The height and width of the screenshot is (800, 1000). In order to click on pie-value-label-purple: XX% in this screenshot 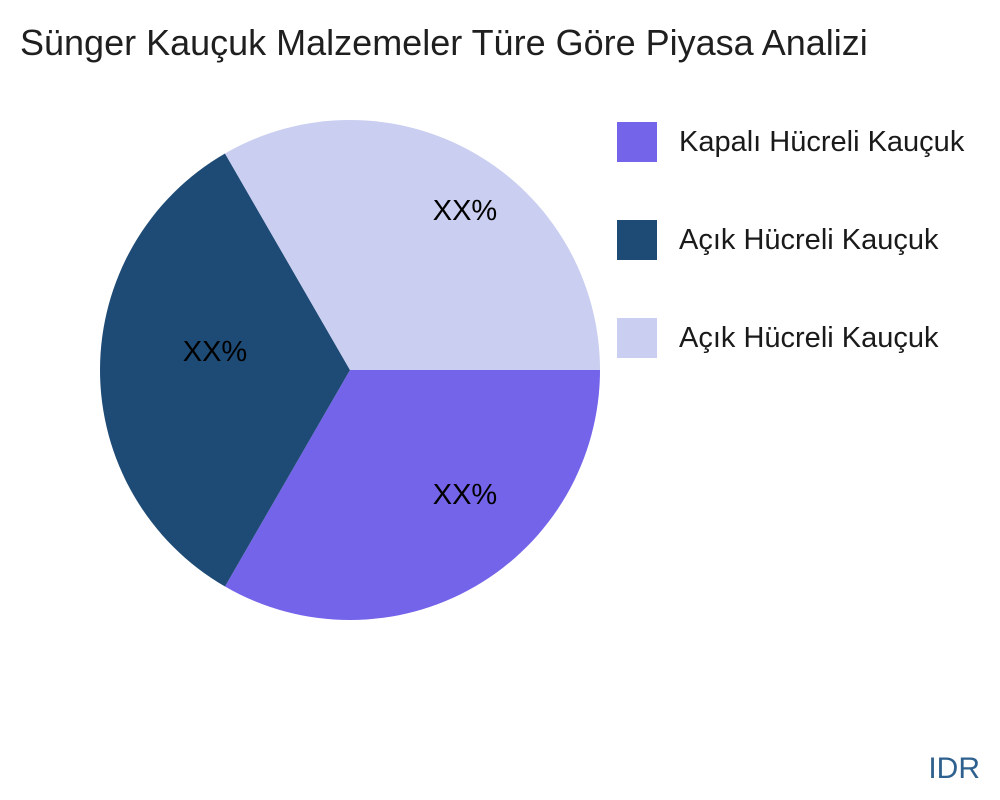, I will do `click(465, 495)`.